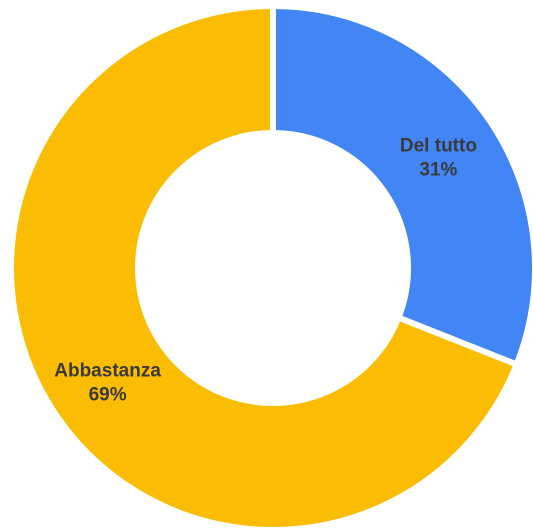 The width and height of the screenshot is (533, 530). Describe the element at coordinates (438, 146) in the screenshot. I see `slice-label-name: Del tutto` at that location.